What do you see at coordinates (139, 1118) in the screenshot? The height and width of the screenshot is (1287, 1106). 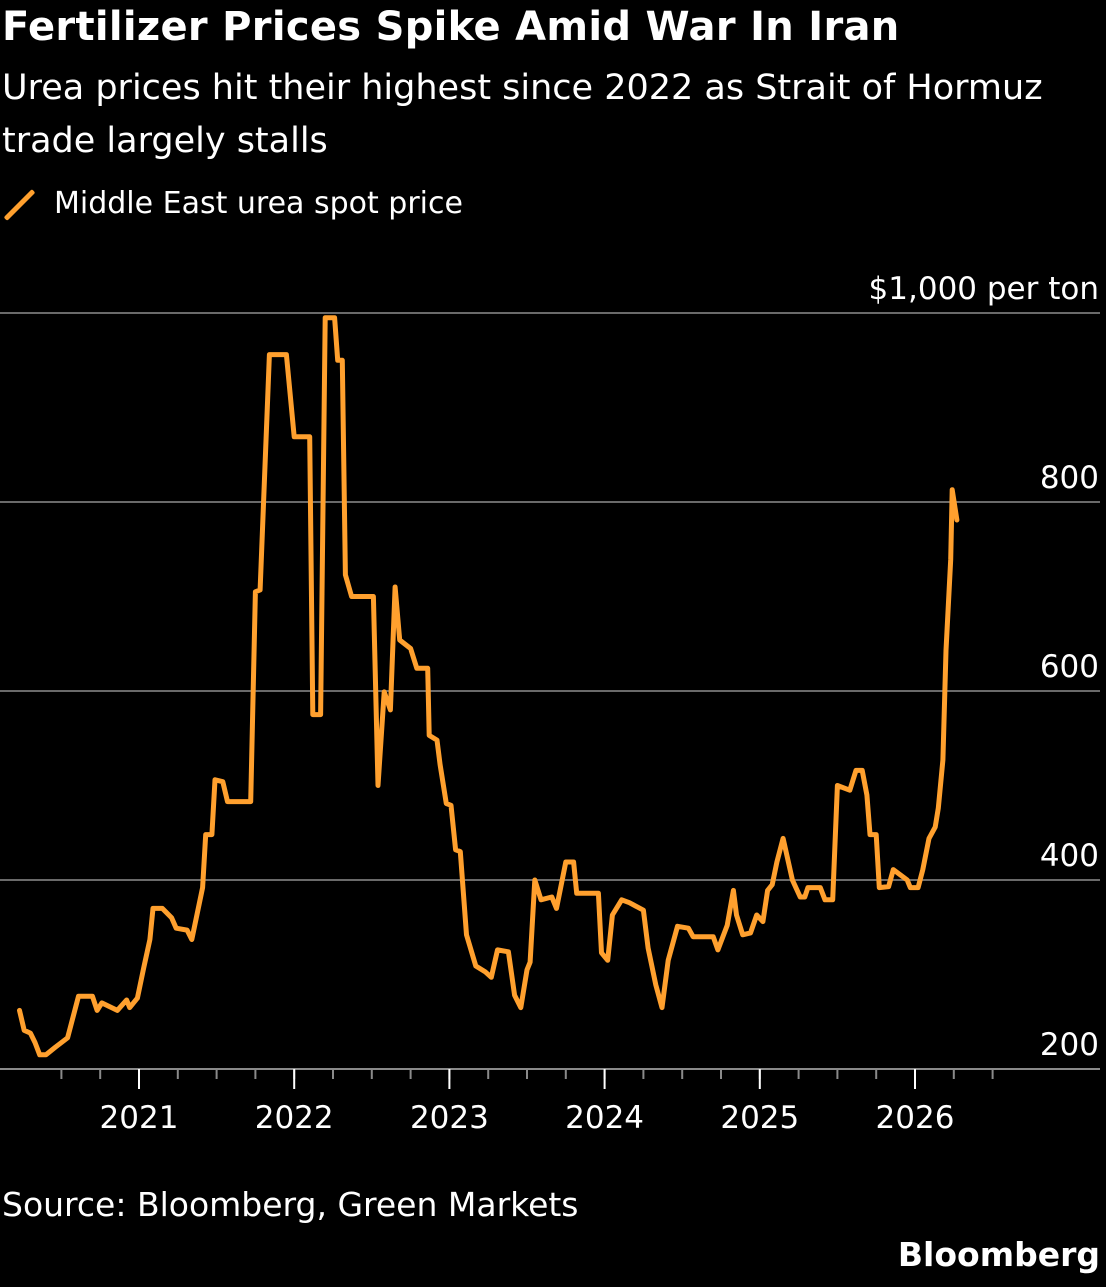 I see `x-tick-label: 2021` at bounding box center [139, 1118].